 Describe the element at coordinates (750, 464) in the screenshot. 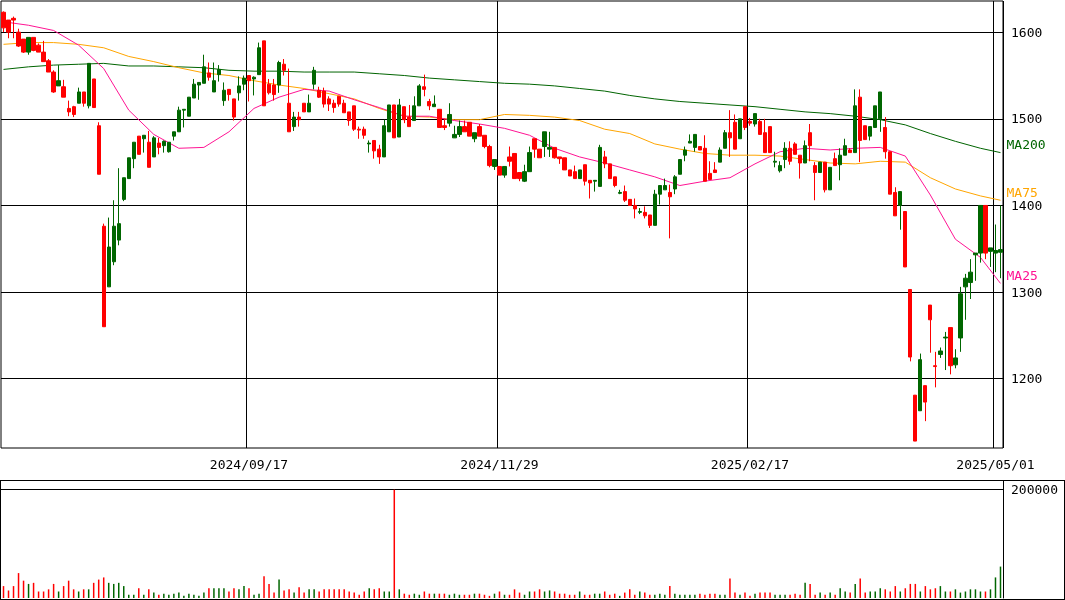

I see `x-tick-label: 2025/02/17` at that location.